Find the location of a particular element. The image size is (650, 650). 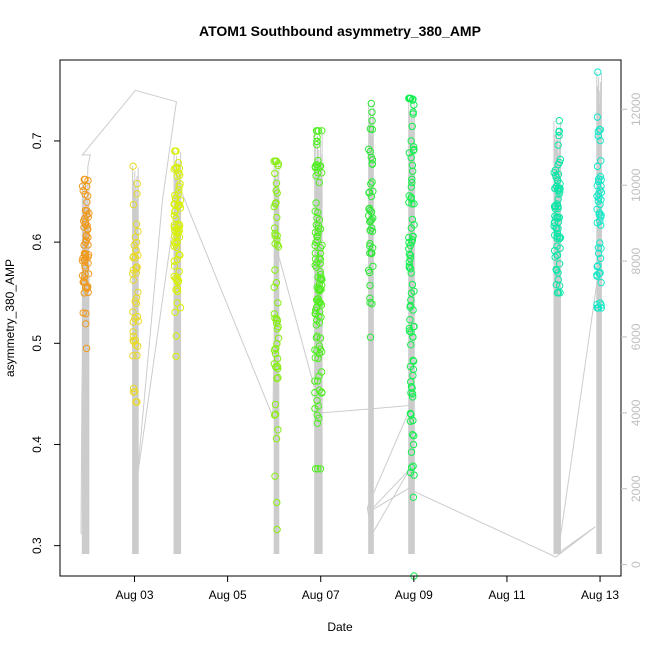

y-tick-label: 0.4 is located at coordinates (37, 444).